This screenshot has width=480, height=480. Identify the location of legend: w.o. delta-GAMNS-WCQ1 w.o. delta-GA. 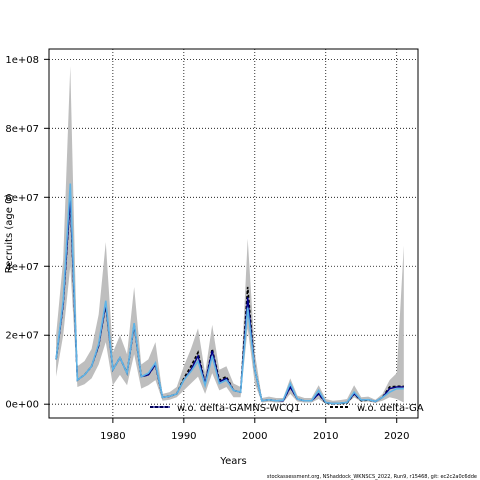
(287, 408).